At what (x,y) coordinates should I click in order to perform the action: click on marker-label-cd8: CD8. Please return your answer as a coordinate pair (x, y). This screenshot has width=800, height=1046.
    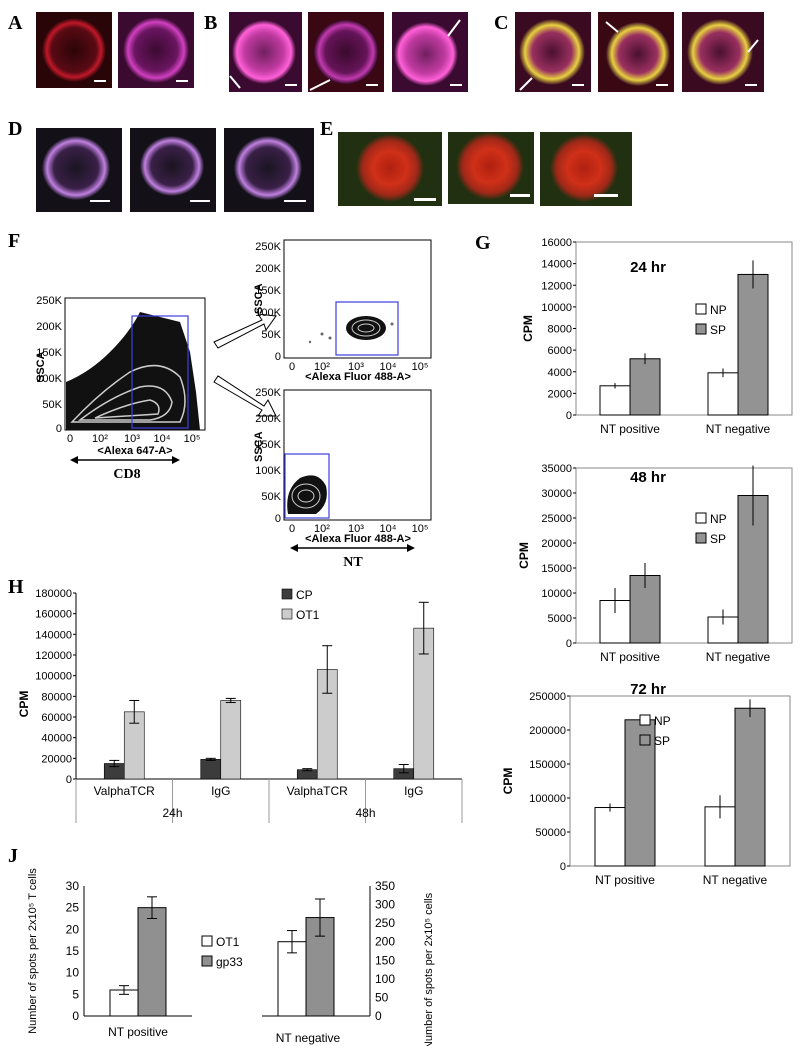
    Looking at the image, I should click on (126, 474).